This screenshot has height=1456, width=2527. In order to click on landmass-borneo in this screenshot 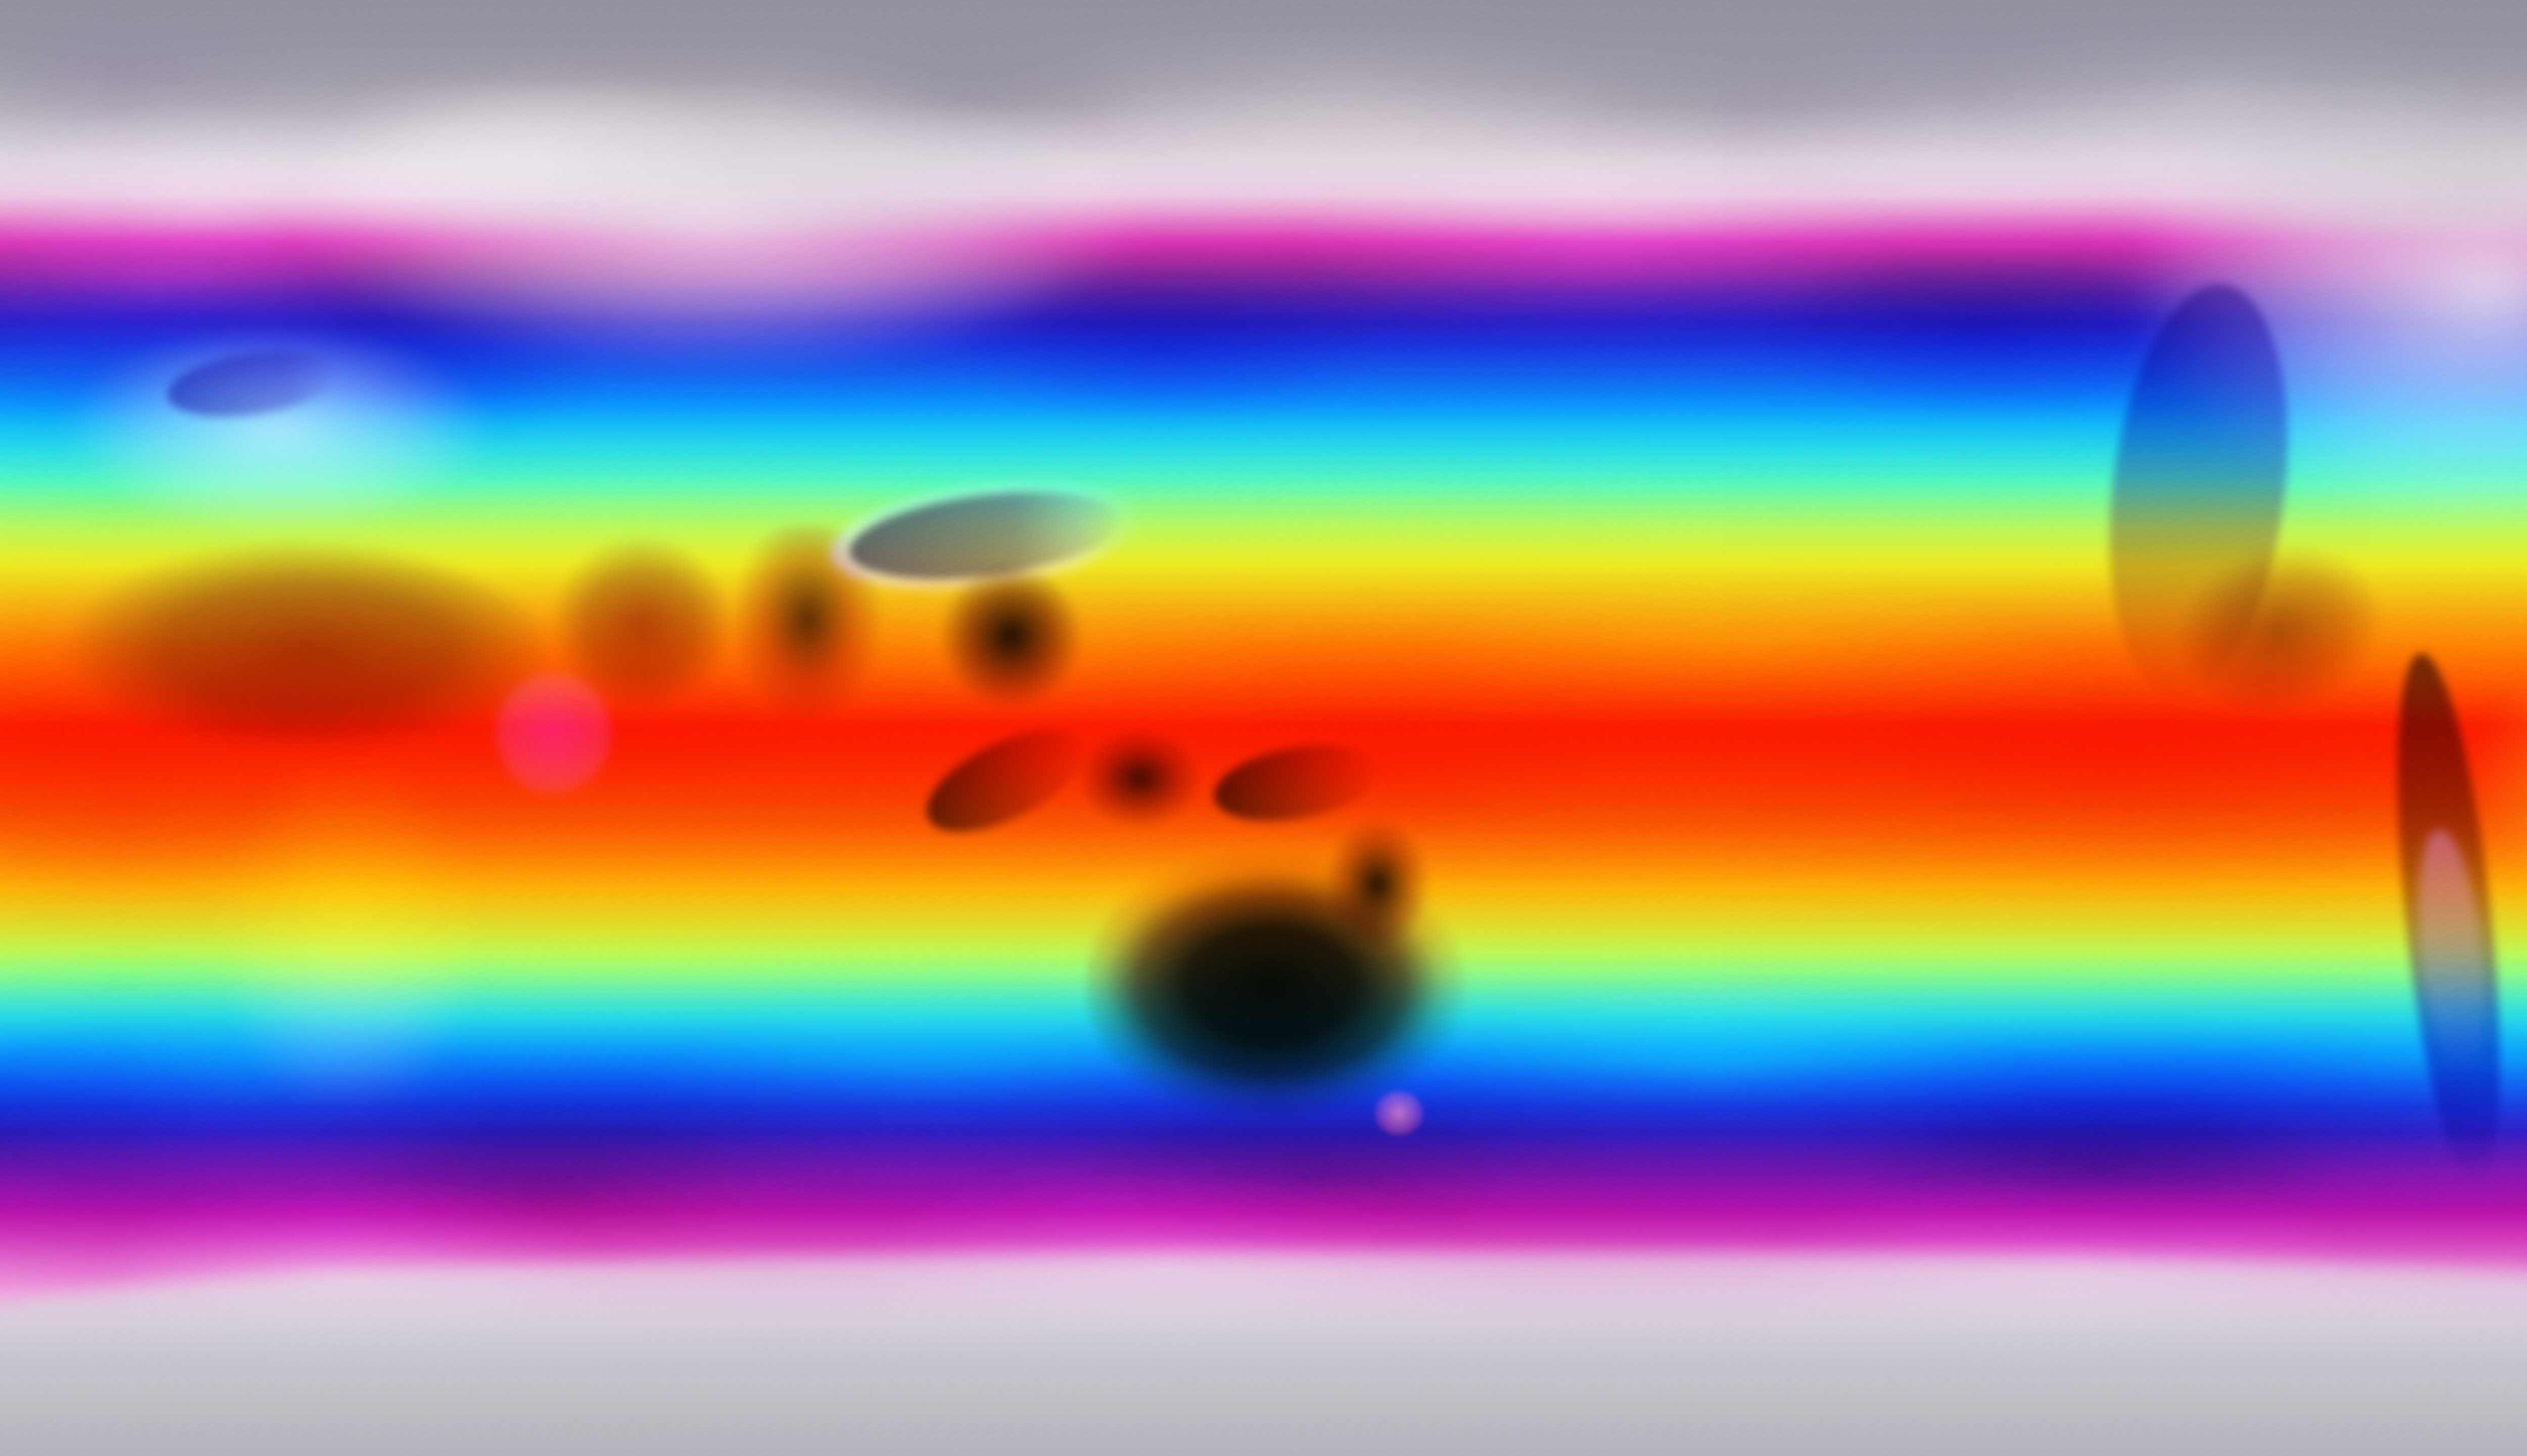, I will do `click(1140, 778)`.